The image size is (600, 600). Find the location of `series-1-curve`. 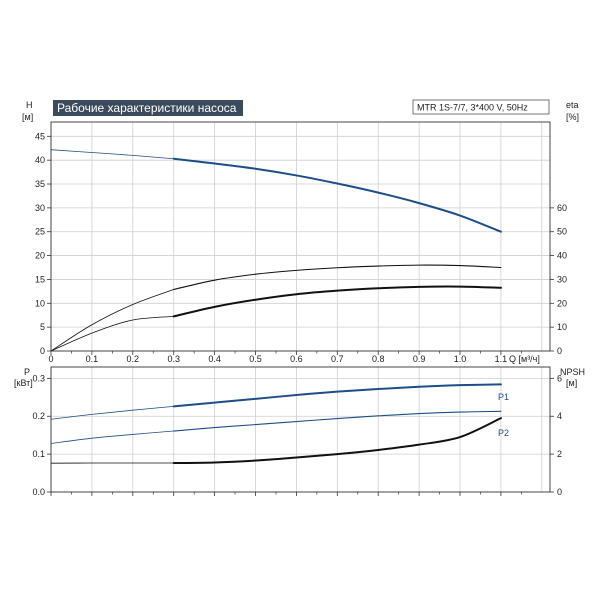

series-1-curve is located at coordinates (337, 277).